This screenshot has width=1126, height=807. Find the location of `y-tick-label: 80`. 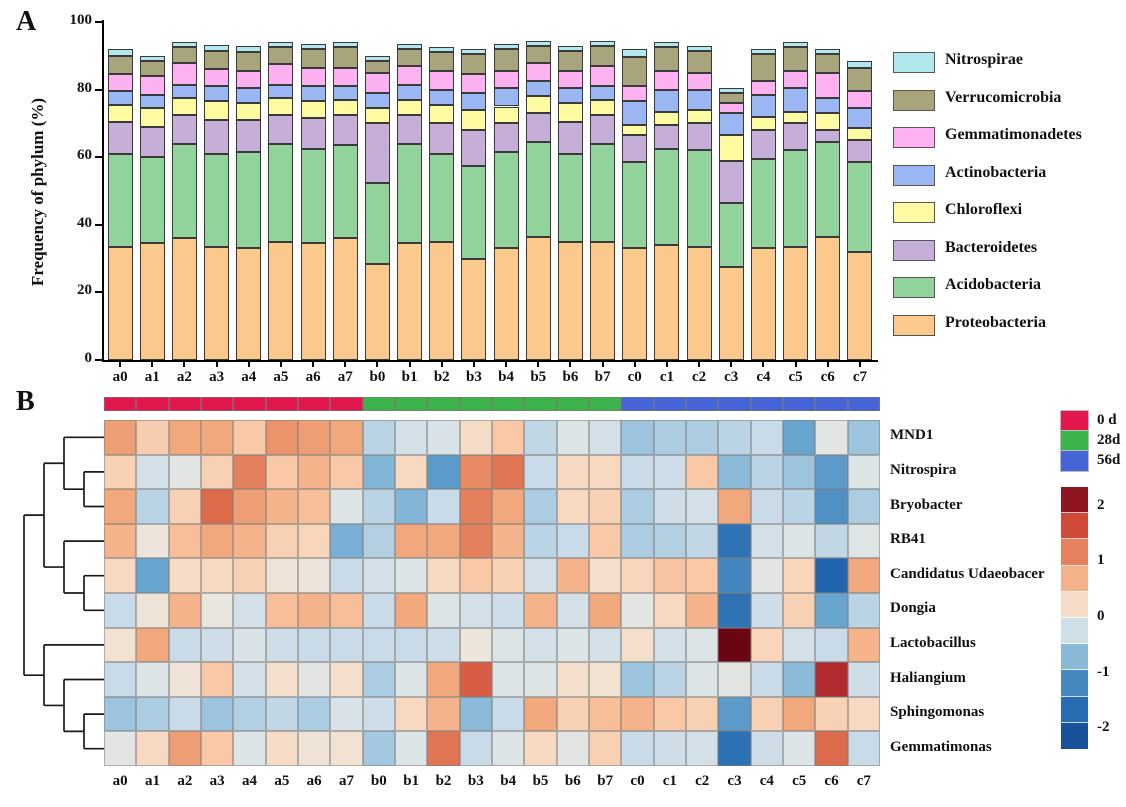

y-tick-label: 80 is located at coordinates (84, 87).